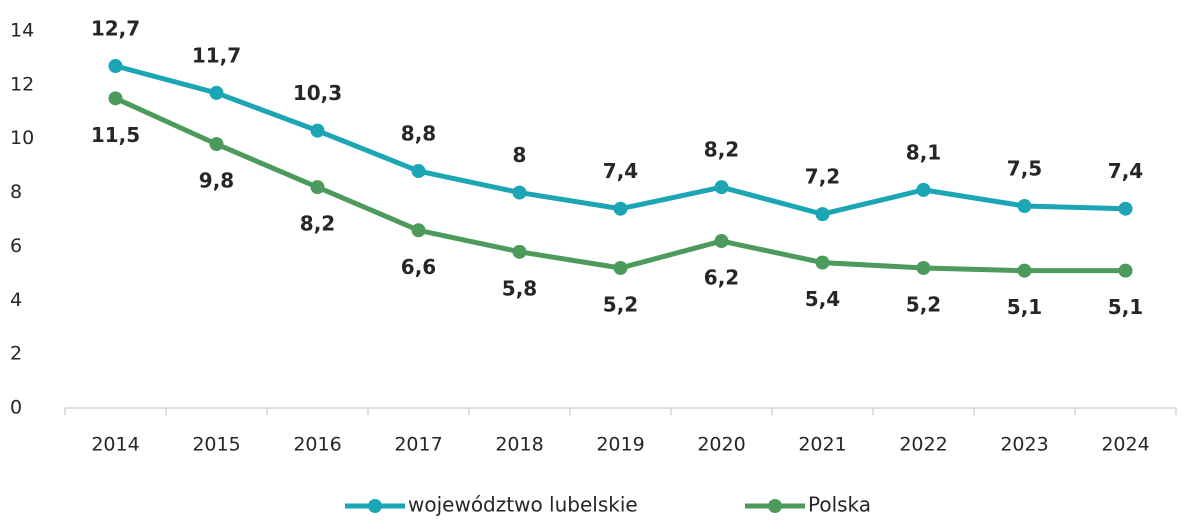 The height and width of the screenshot is (521, 1194). What do you see at coordinates (519, 288) in the screenshot?
I see `data-label: 5,8` at bounding box center [519, 288].